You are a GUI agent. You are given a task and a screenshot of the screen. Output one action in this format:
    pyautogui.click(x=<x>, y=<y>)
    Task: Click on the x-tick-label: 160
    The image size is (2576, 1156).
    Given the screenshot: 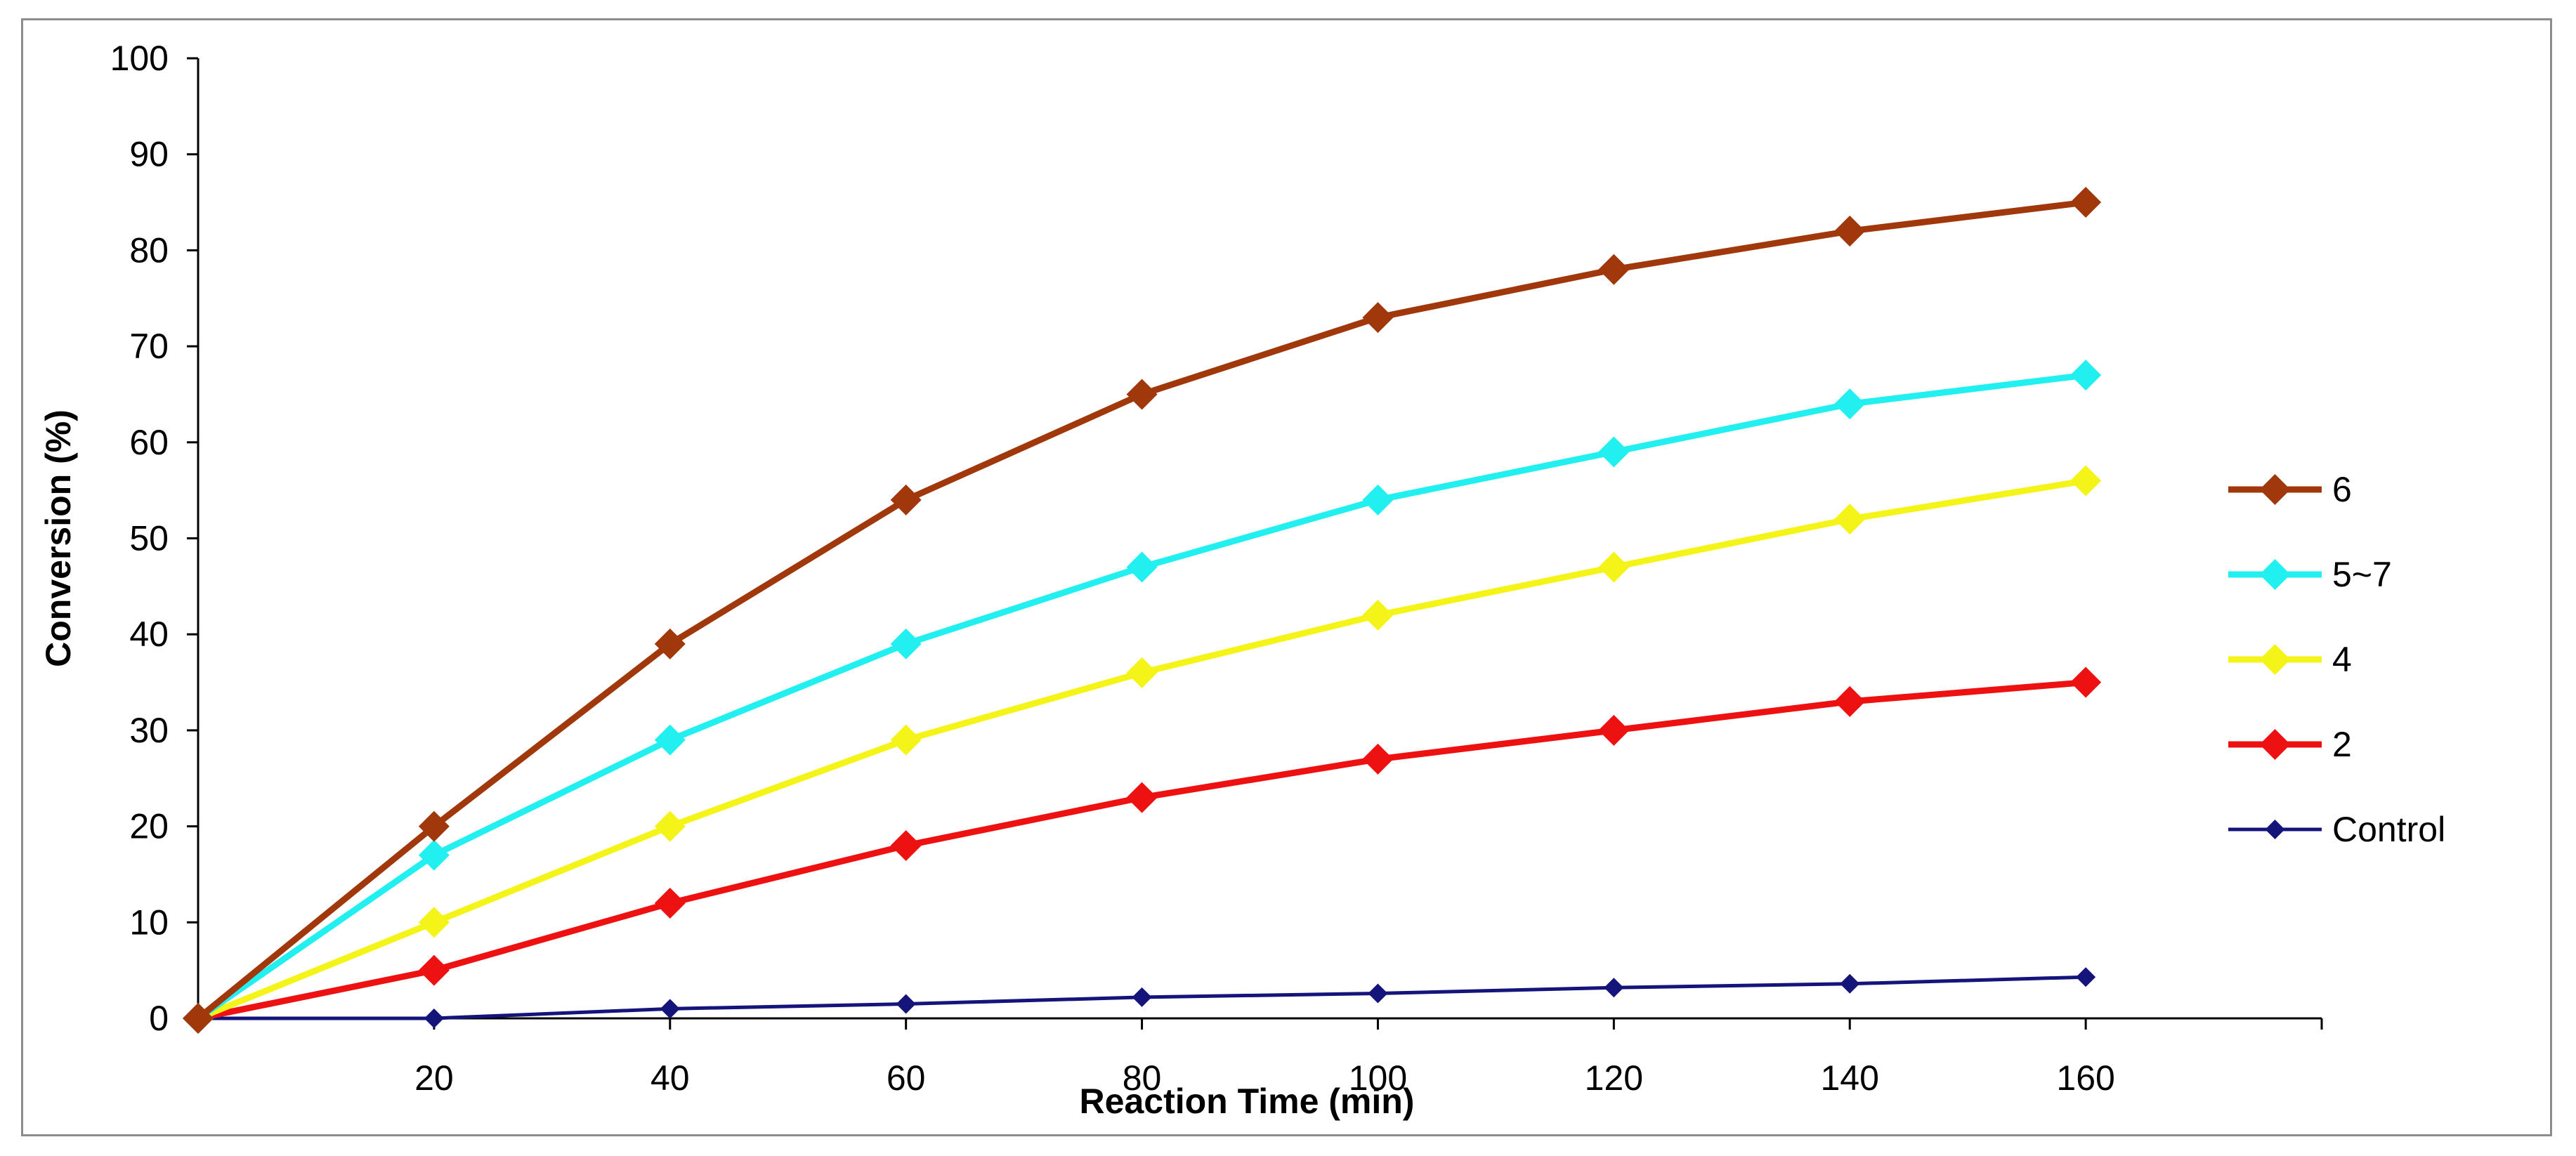 What is the action you would take?
    pyautogui.click(x=2085, y=1078)
    